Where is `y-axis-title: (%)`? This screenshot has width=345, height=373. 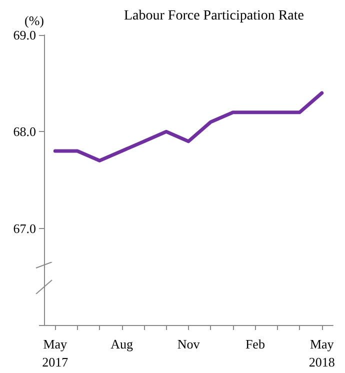
y-axis-title: (%) is located at coordinates (34, 20).